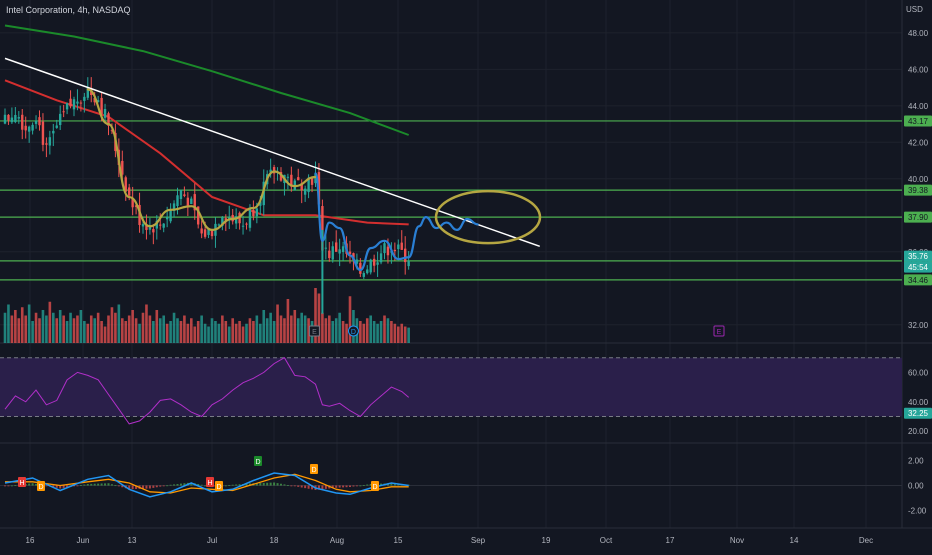 This screenshot has height=555, width=932. Describe the element at coordinates (353, 331) in the screenshot. I see `event-marker: D` at that location.